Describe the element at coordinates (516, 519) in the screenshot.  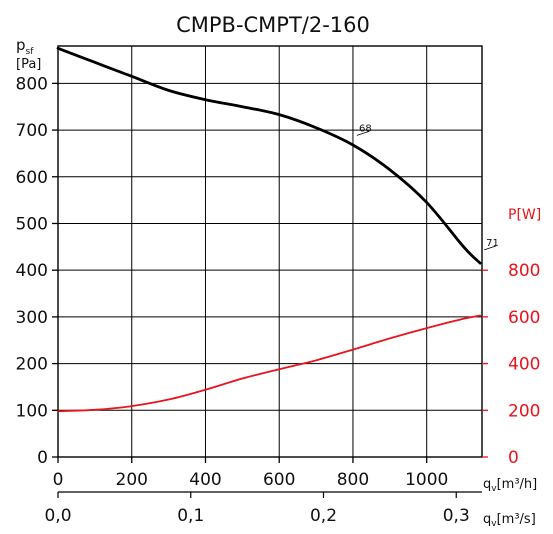
I see `x2-axis-label-unit: [m³/s]` at that location.